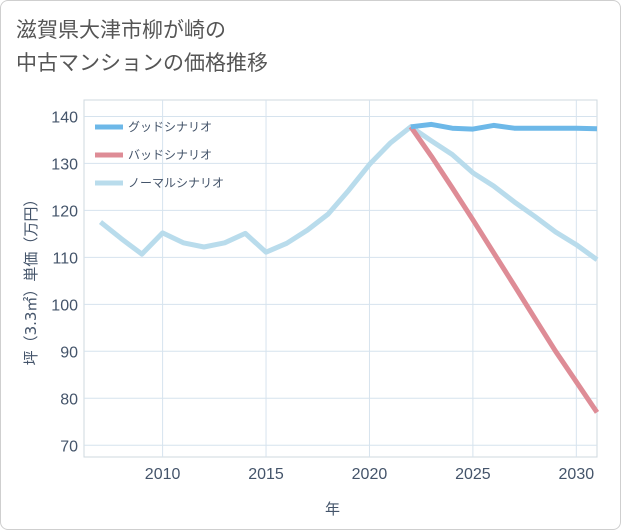 The height and width of the screenshot is (530, 621). What do you see at coordinates (142, 63) in the screenshot?
I see `title-line-2: 中古マンションの価格推移` at bounding box center [142, 63].